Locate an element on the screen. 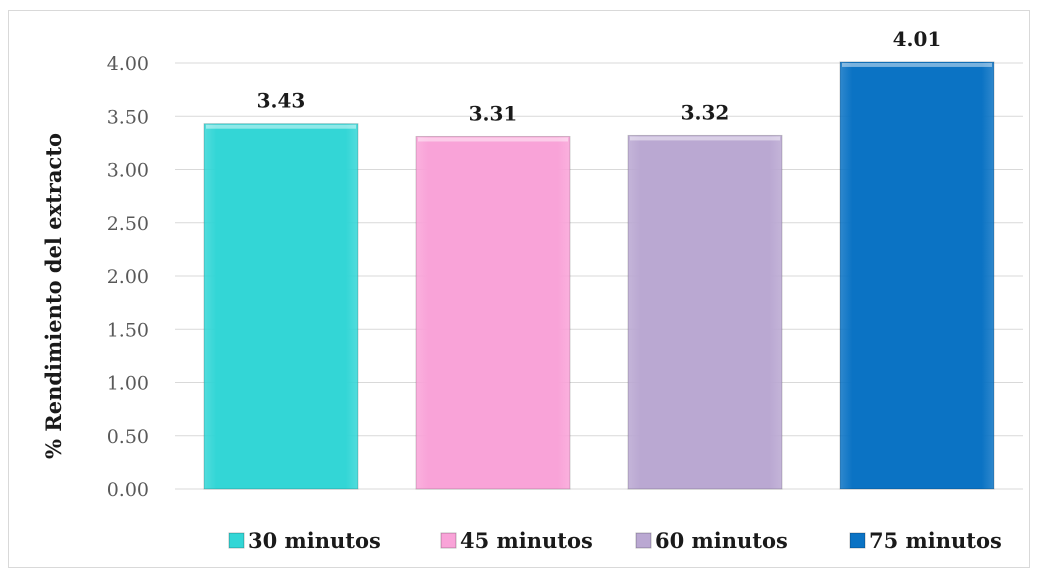 The image size is (1038, 573). y-tick-label: 2.50 is located at coordinates (128, 224).